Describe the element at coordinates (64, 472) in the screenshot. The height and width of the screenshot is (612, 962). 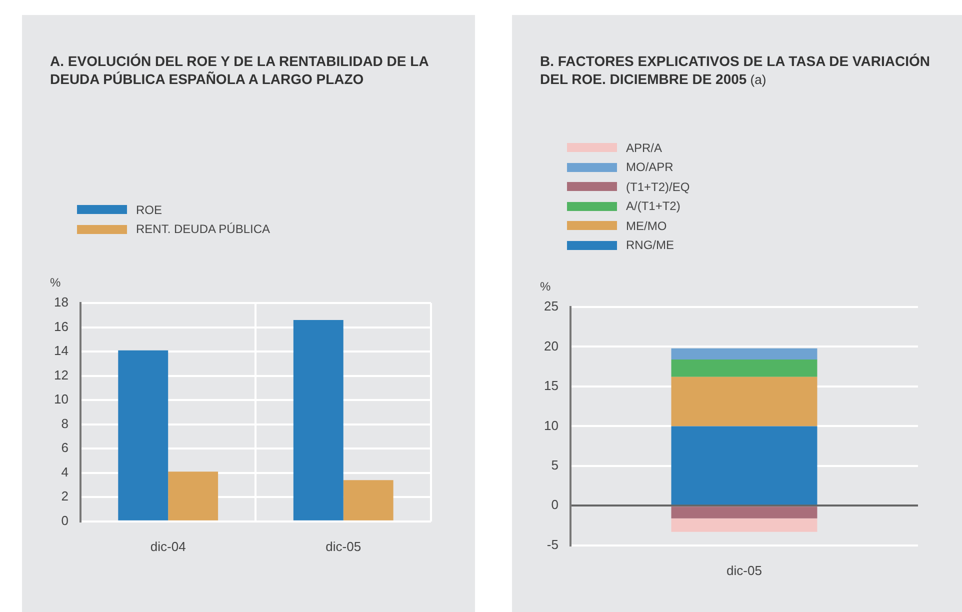
I see `y-tick-label: 4` at that location.